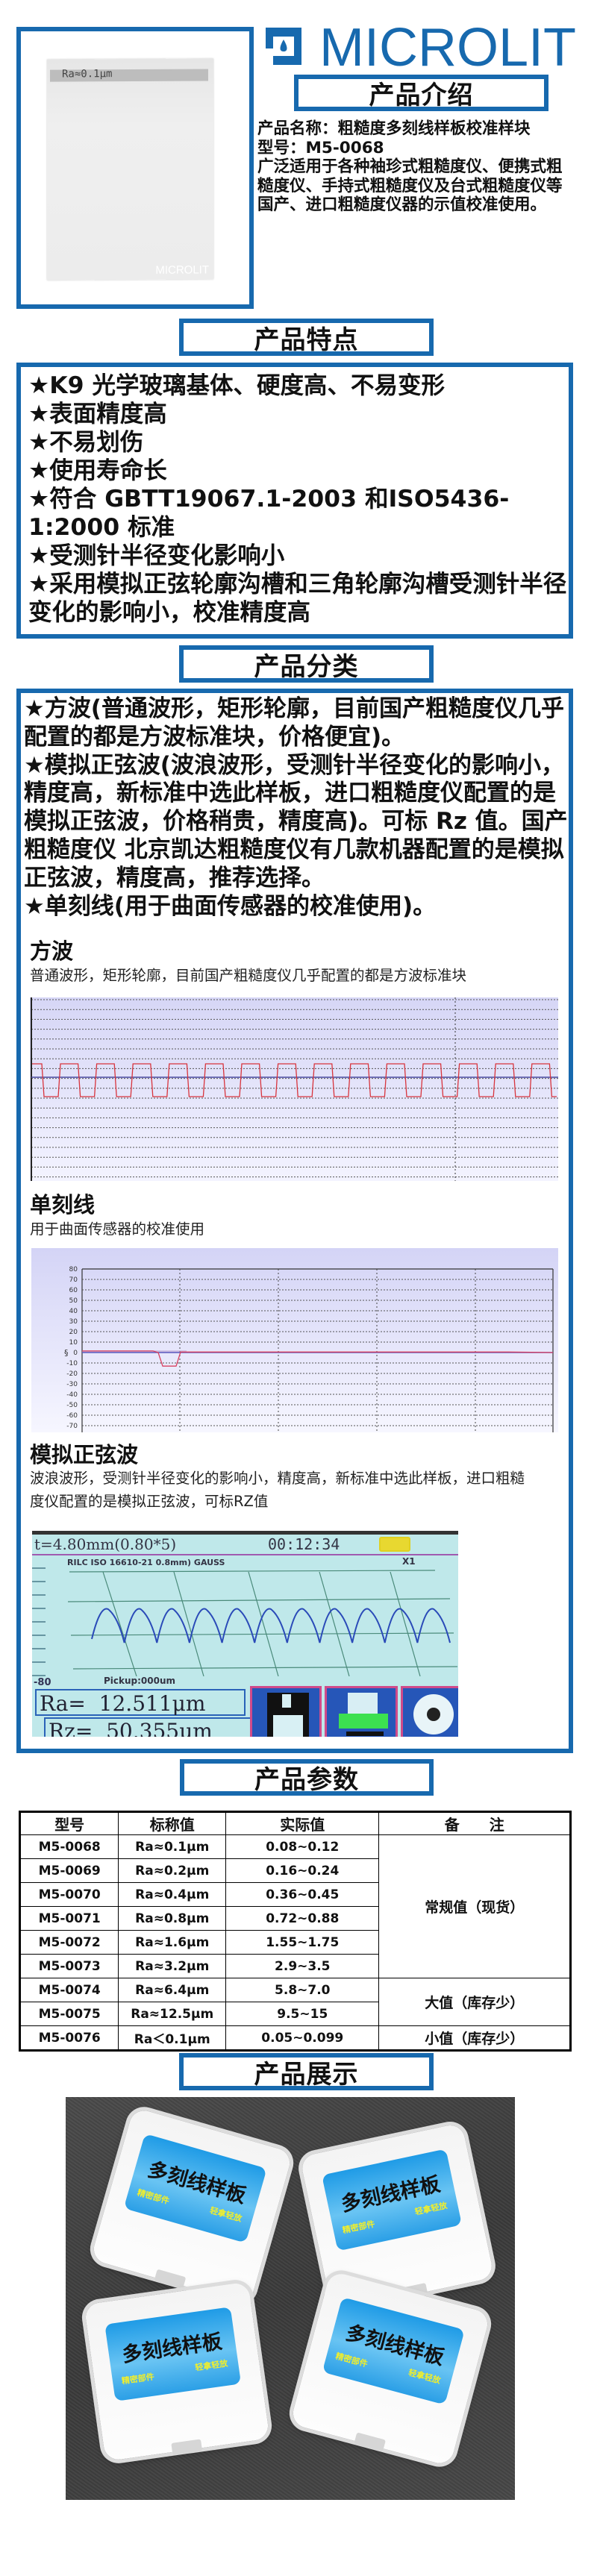 The height and width of the screenshot is (2576, 597). Describe the element at coordinates (69, 1870) in the screenshot. I see `cell-model: M5-0069` at that location.